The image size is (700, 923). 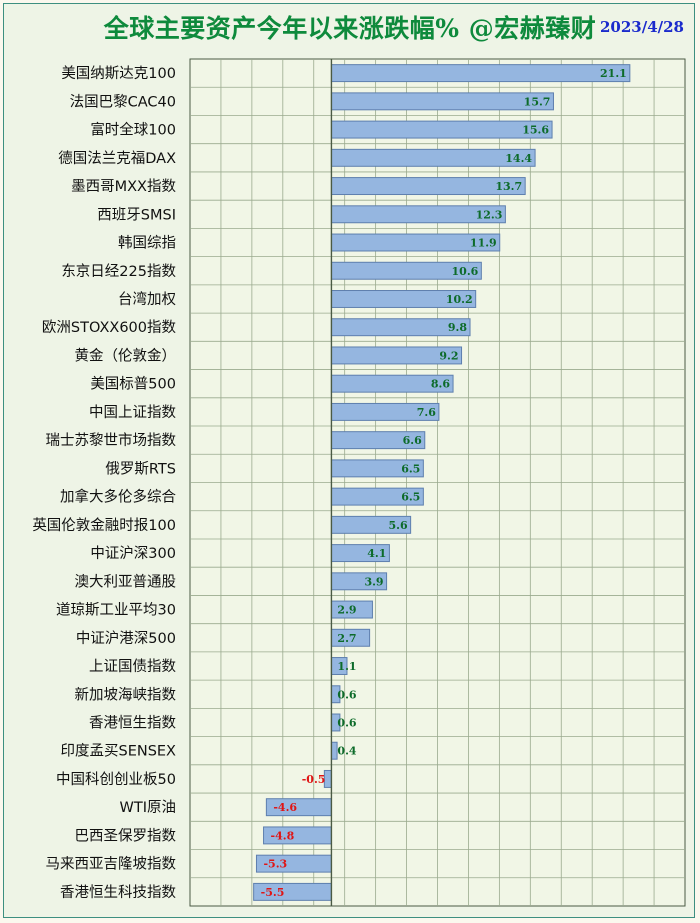 I want to click on category-label: 欧洲STOXX600指数, so click(x=109, y=327).